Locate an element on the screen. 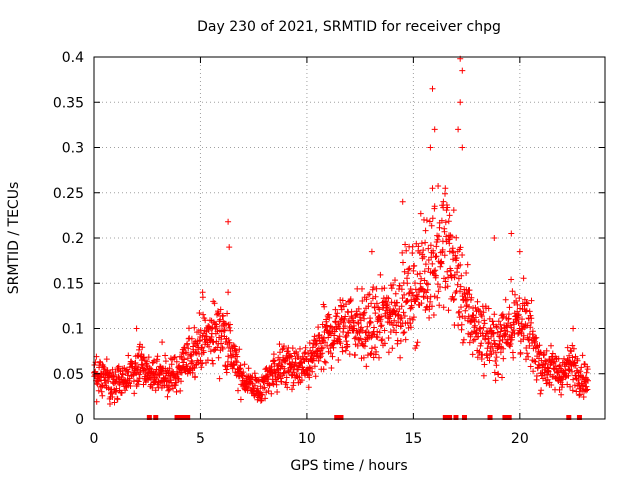 The image size is (640, 480). gap-markers is located at coordinates (364, 417).